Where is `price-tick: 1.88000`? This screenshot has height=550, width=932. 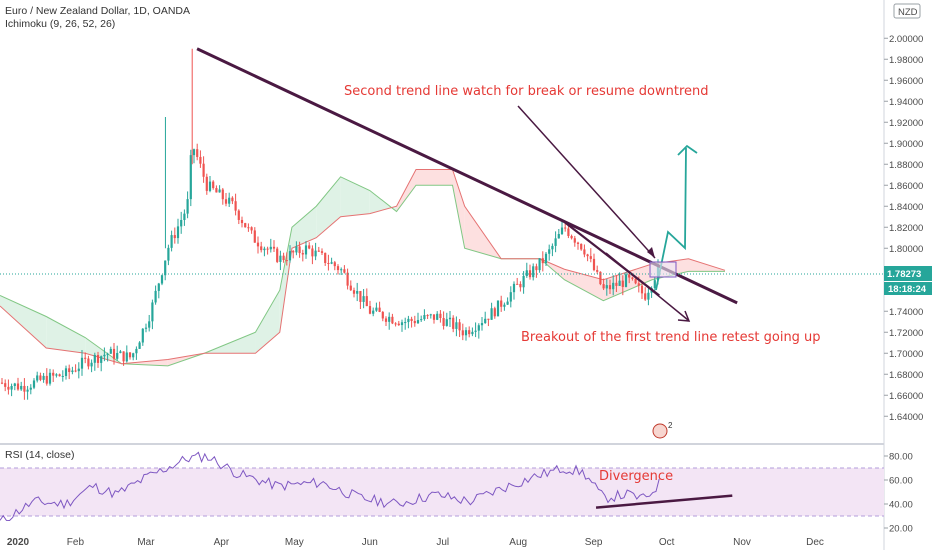
price-tick: 1.88000 is located at coordinates (903, 165).